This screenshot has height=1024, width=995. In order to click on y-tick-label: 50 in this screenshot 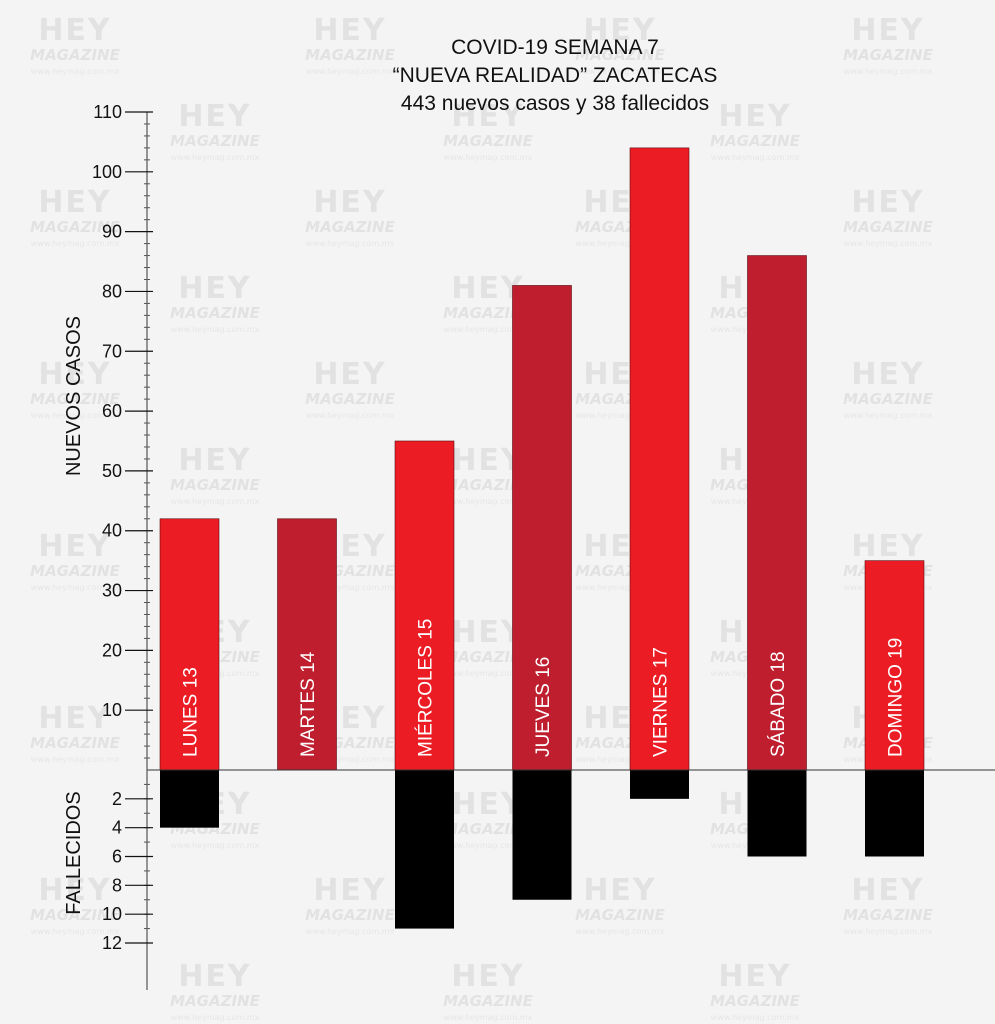, I will do `click(112, 471)`.